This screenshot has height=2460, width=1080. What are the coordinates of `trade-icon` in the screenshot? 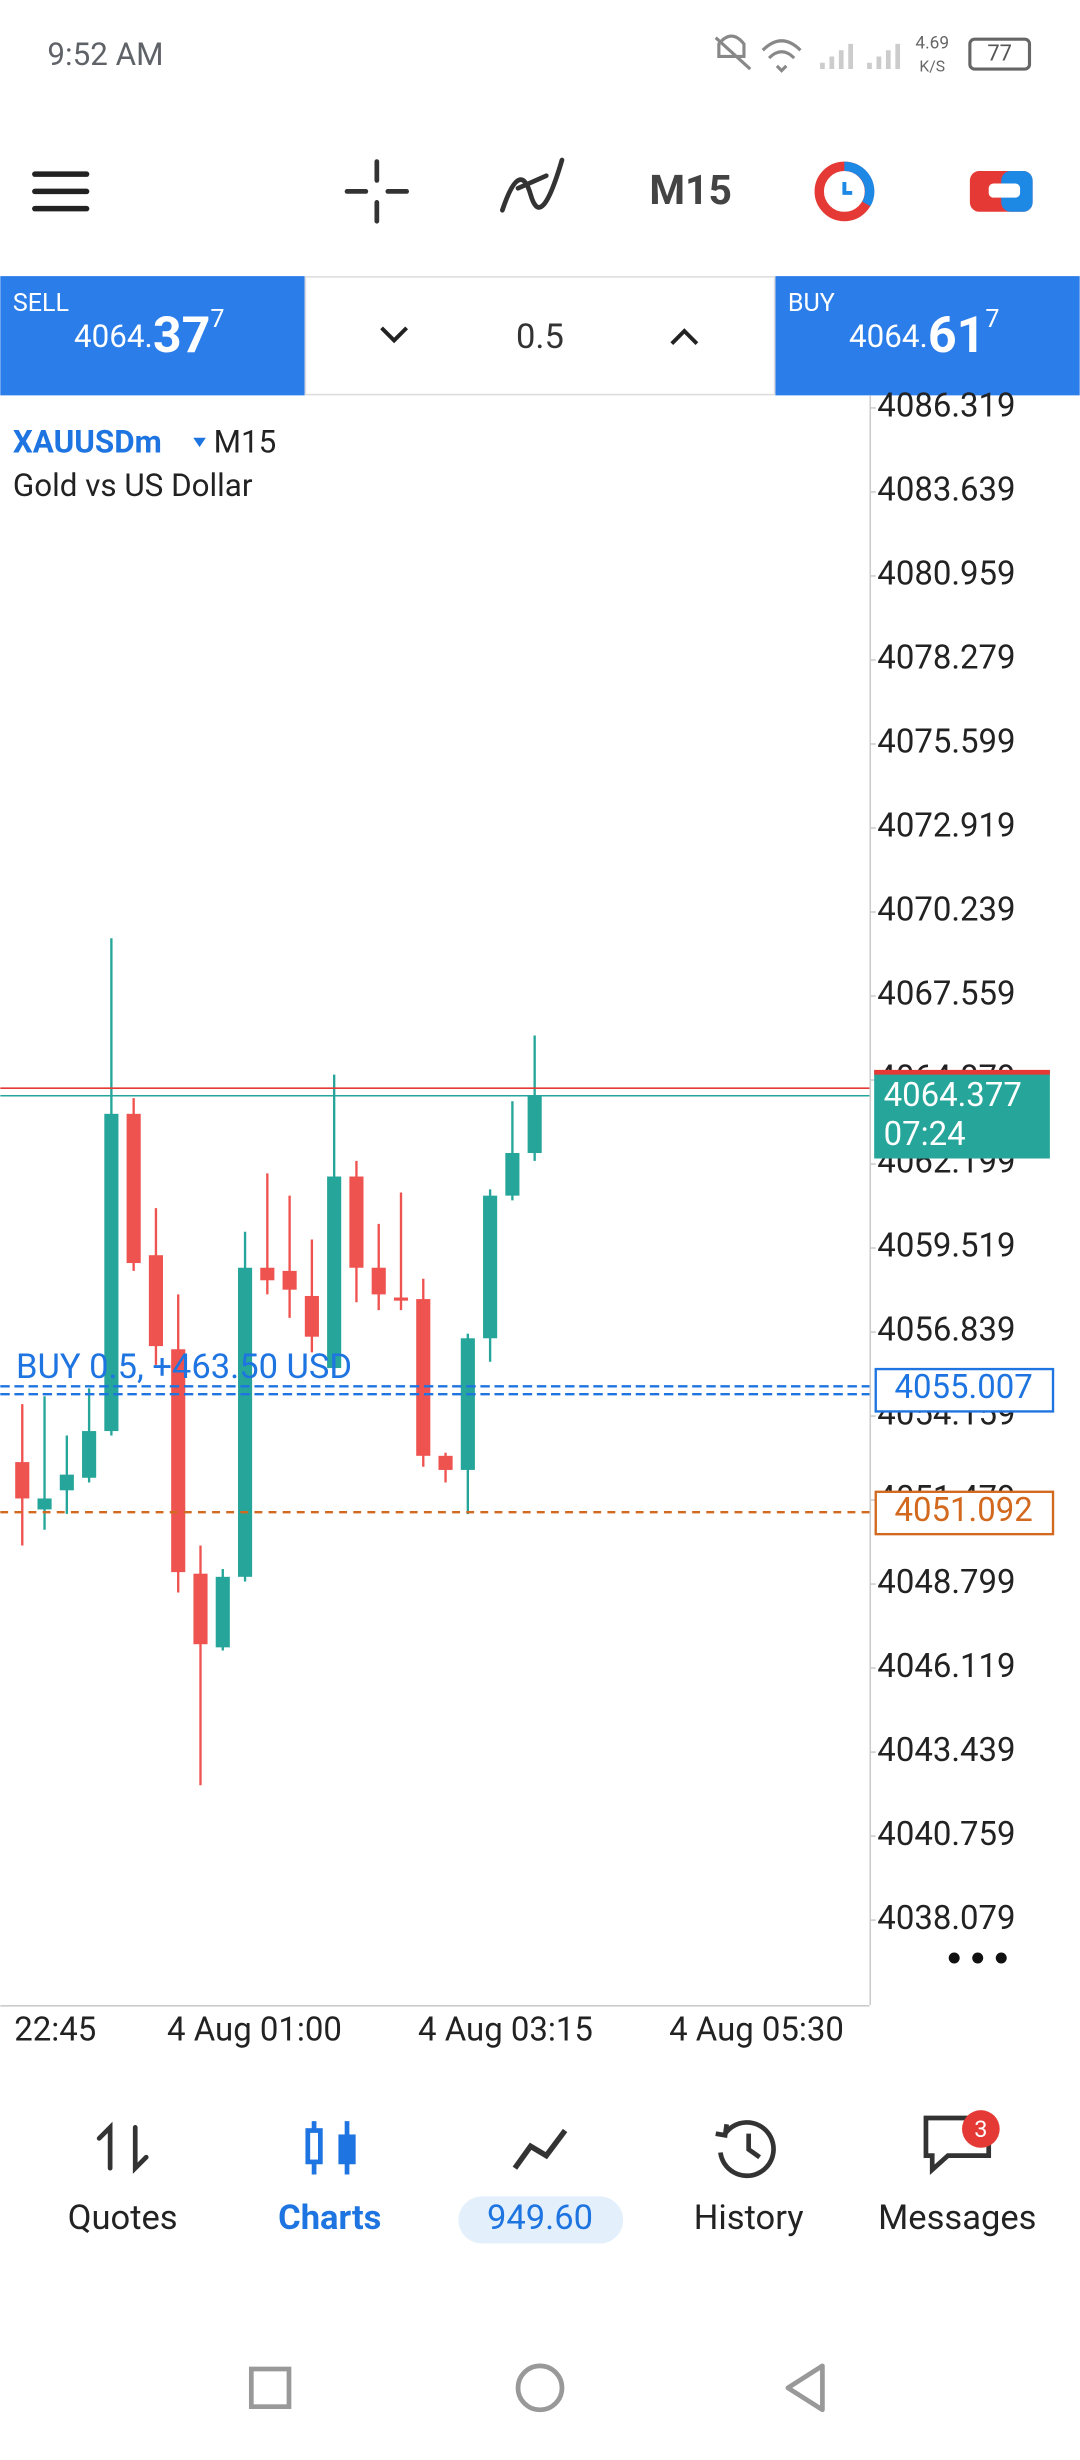 It's located at (540, 2149).